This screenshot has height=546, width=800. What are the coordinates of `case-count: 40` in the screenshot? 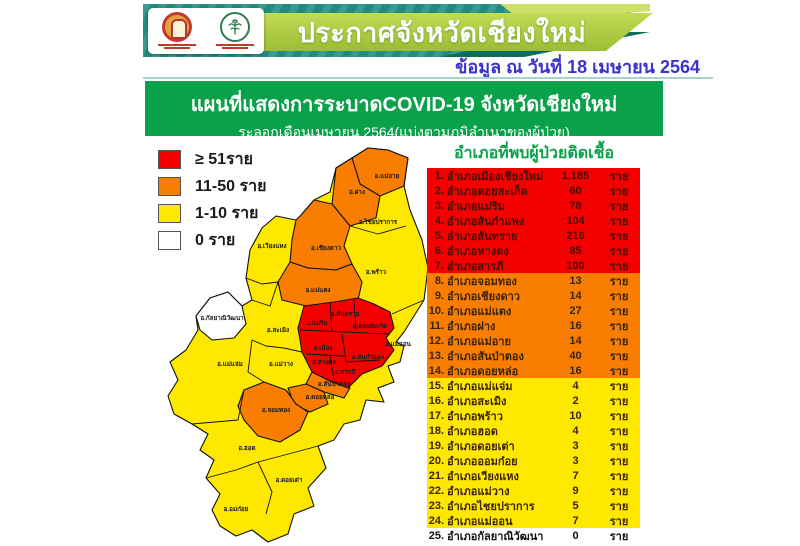 It's located at (575, 355).